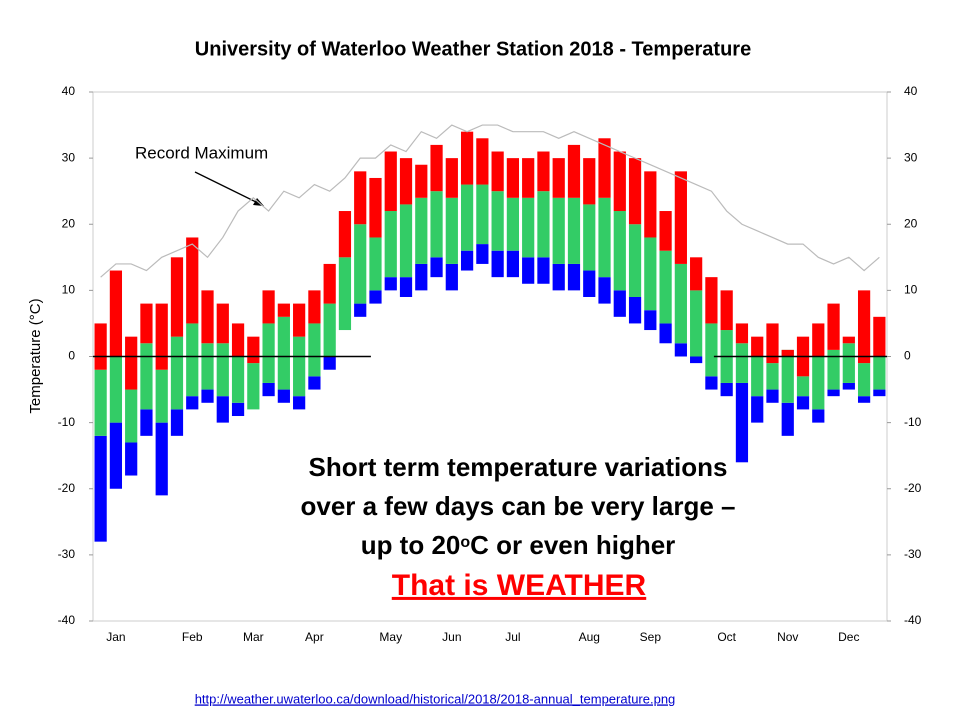  What do you see at coordinates (69, 223) in the screenshot?
I see `y-tick-label: 20` at bounding box center [69, 223].